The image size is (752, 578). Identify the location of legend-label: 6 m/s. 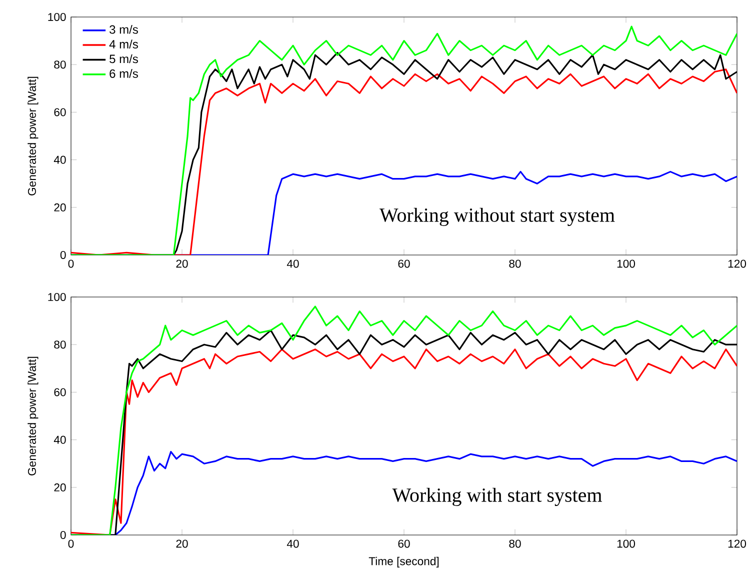
(124, 73).